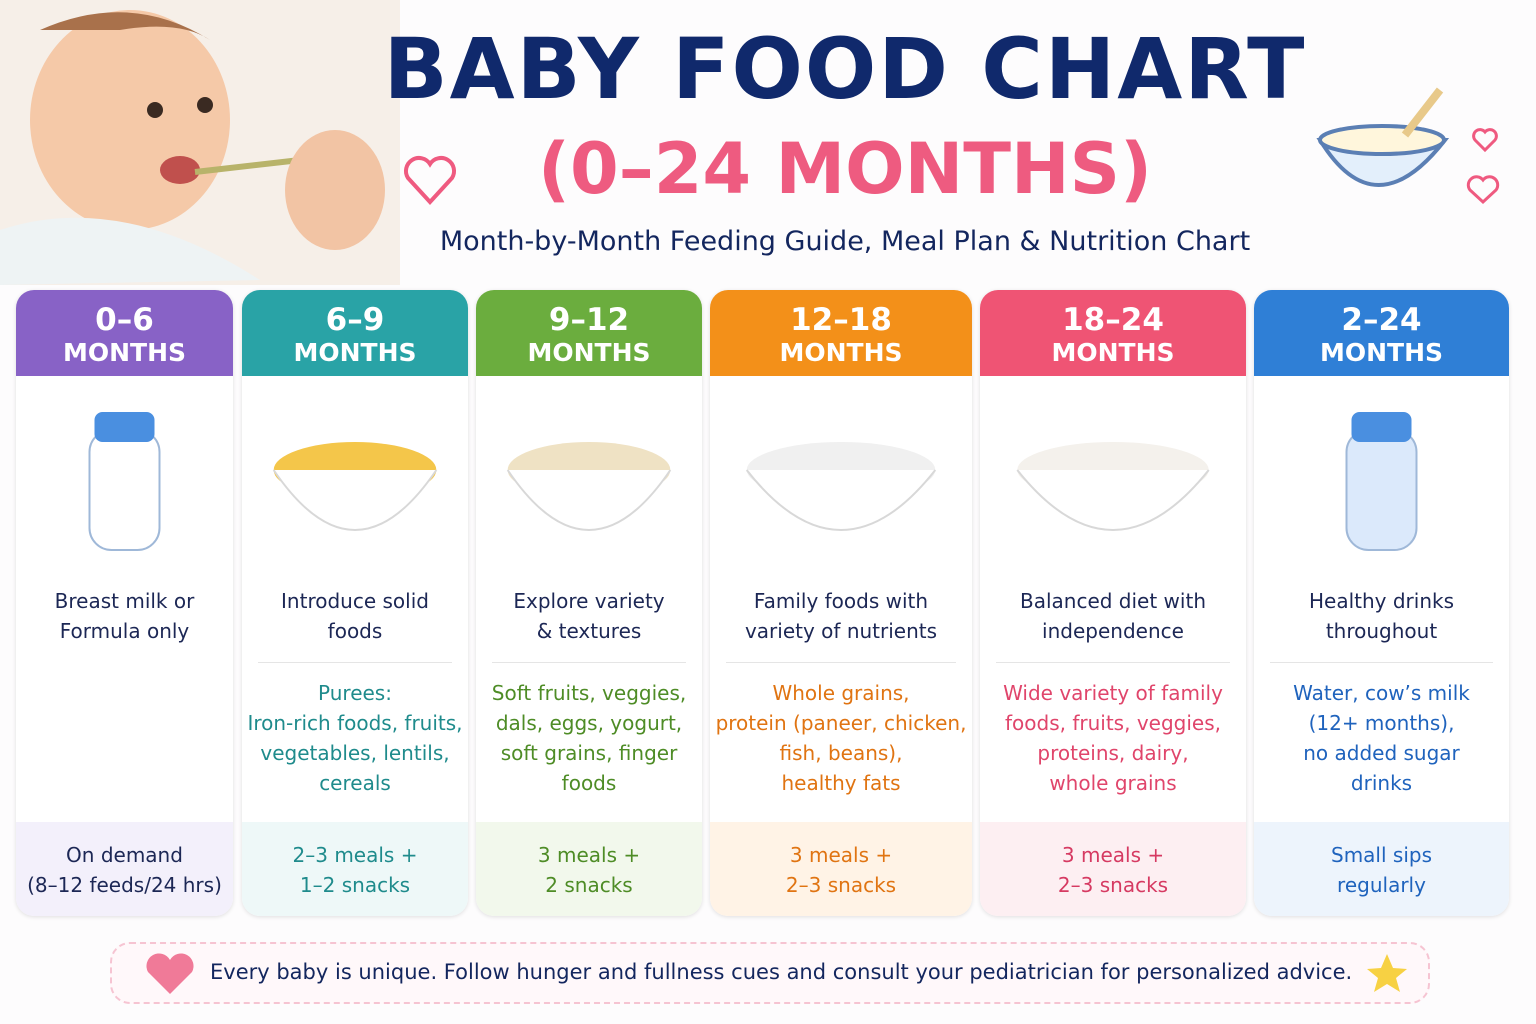 This screenshot has height=1024, width=1536. I want to click on details-line: protein (paneer, chicken,, so click(841, 723).